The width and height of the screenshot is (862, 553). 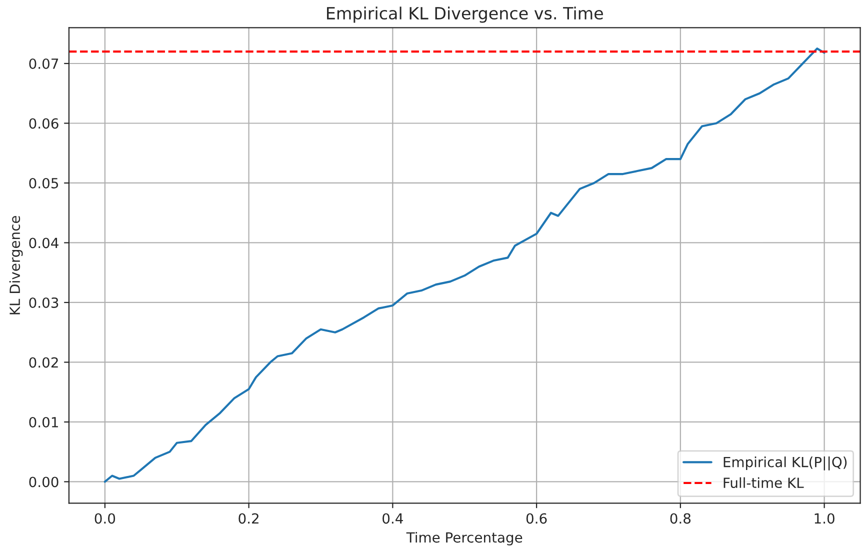 I want to click on y-tick-label: 0.00, so click(x=43, y=482).